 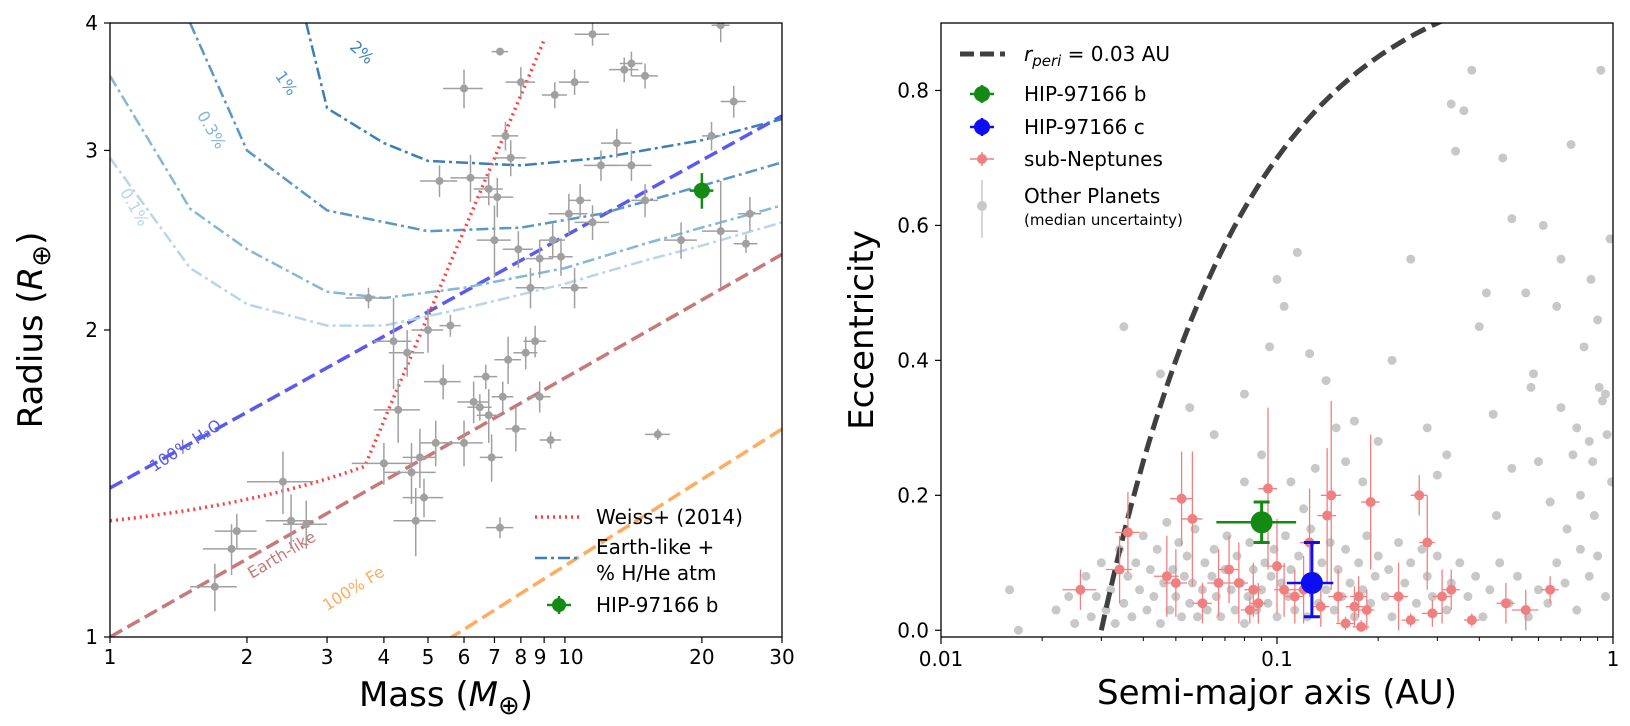 What do you see at coordinates (982, 94) in the screenshot?
I see `legend-b-marker` at bounding box center [982, 94].